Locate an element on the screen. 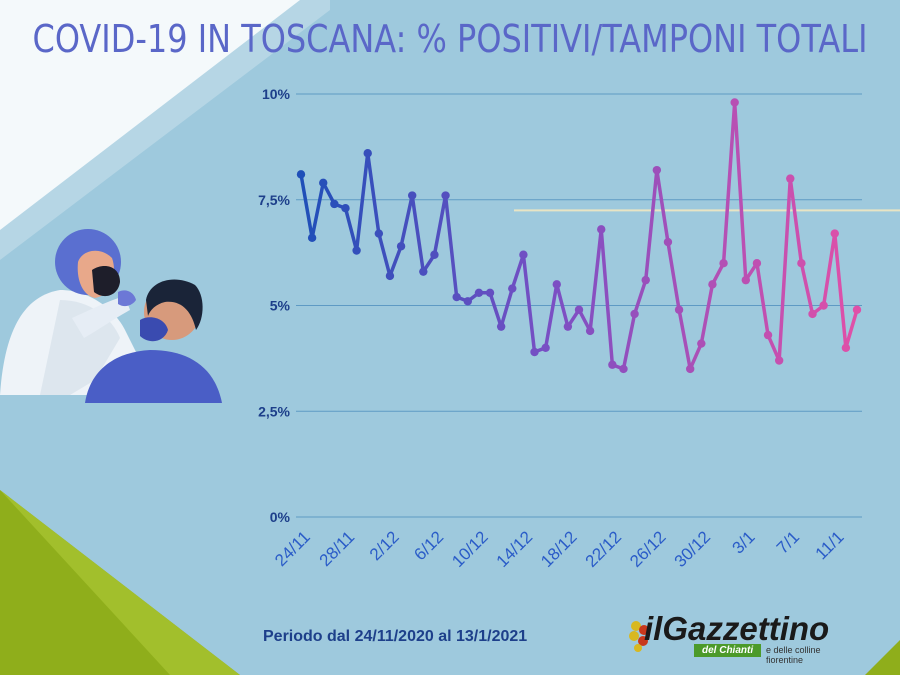  y-tick-label: 0% is located at coordinates (280, 517).